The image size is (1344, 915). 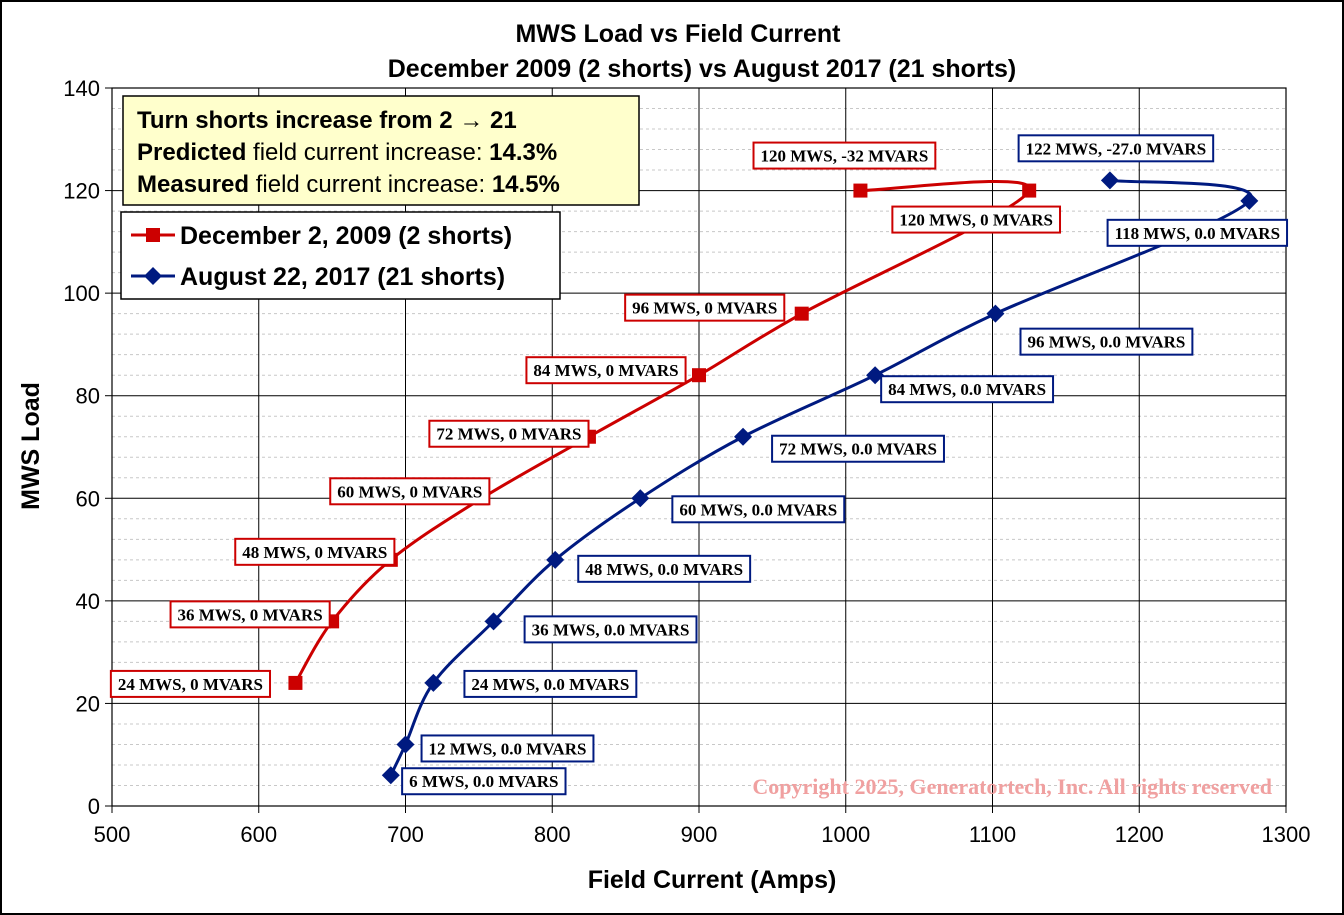 I want to click on data-label: 84 MWS, 0 MVARS, so click(x=606, y=370).